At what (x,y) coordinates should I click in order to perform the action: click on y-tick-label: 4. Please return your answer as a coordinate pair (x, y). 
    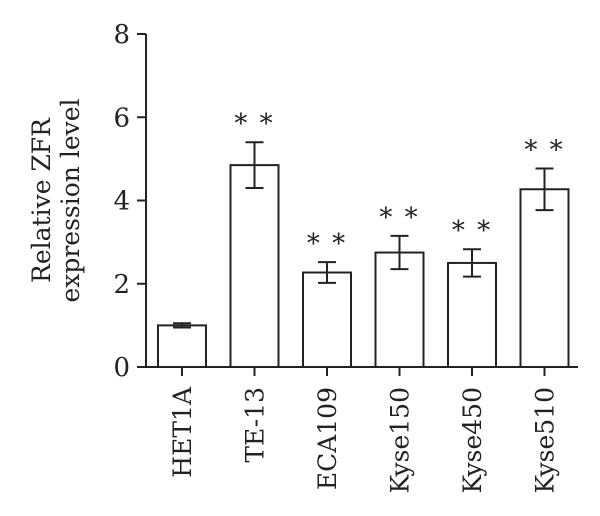
    Looking at the image, I should click on (121, 202).